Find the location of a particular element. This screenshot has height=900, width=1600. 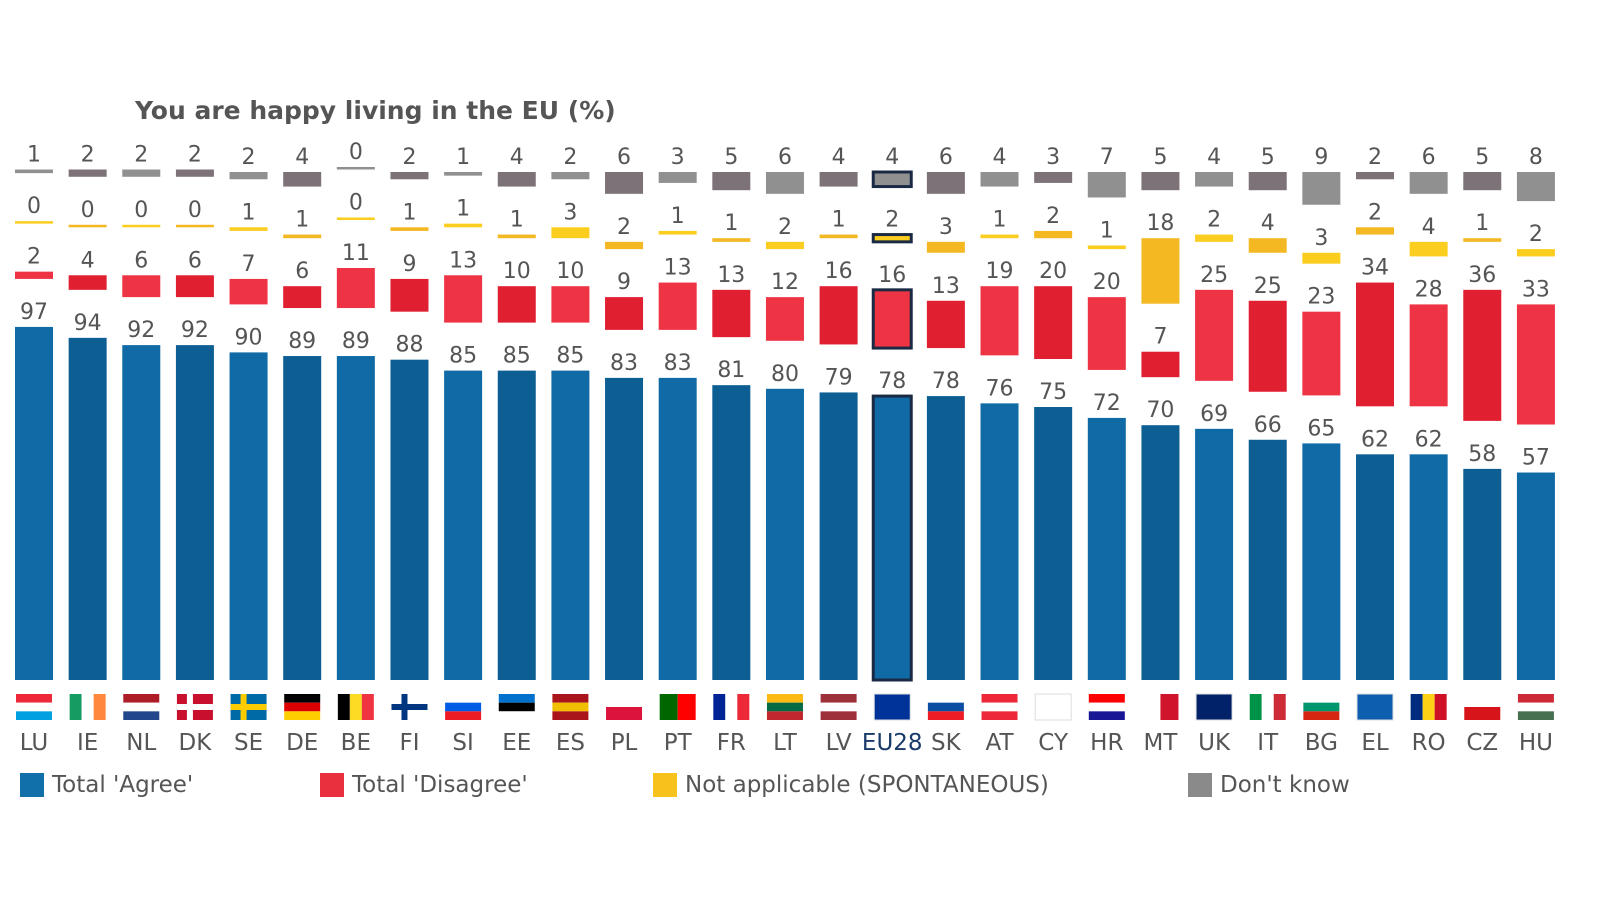

category-label: SK is located at coordinates (946, 743).